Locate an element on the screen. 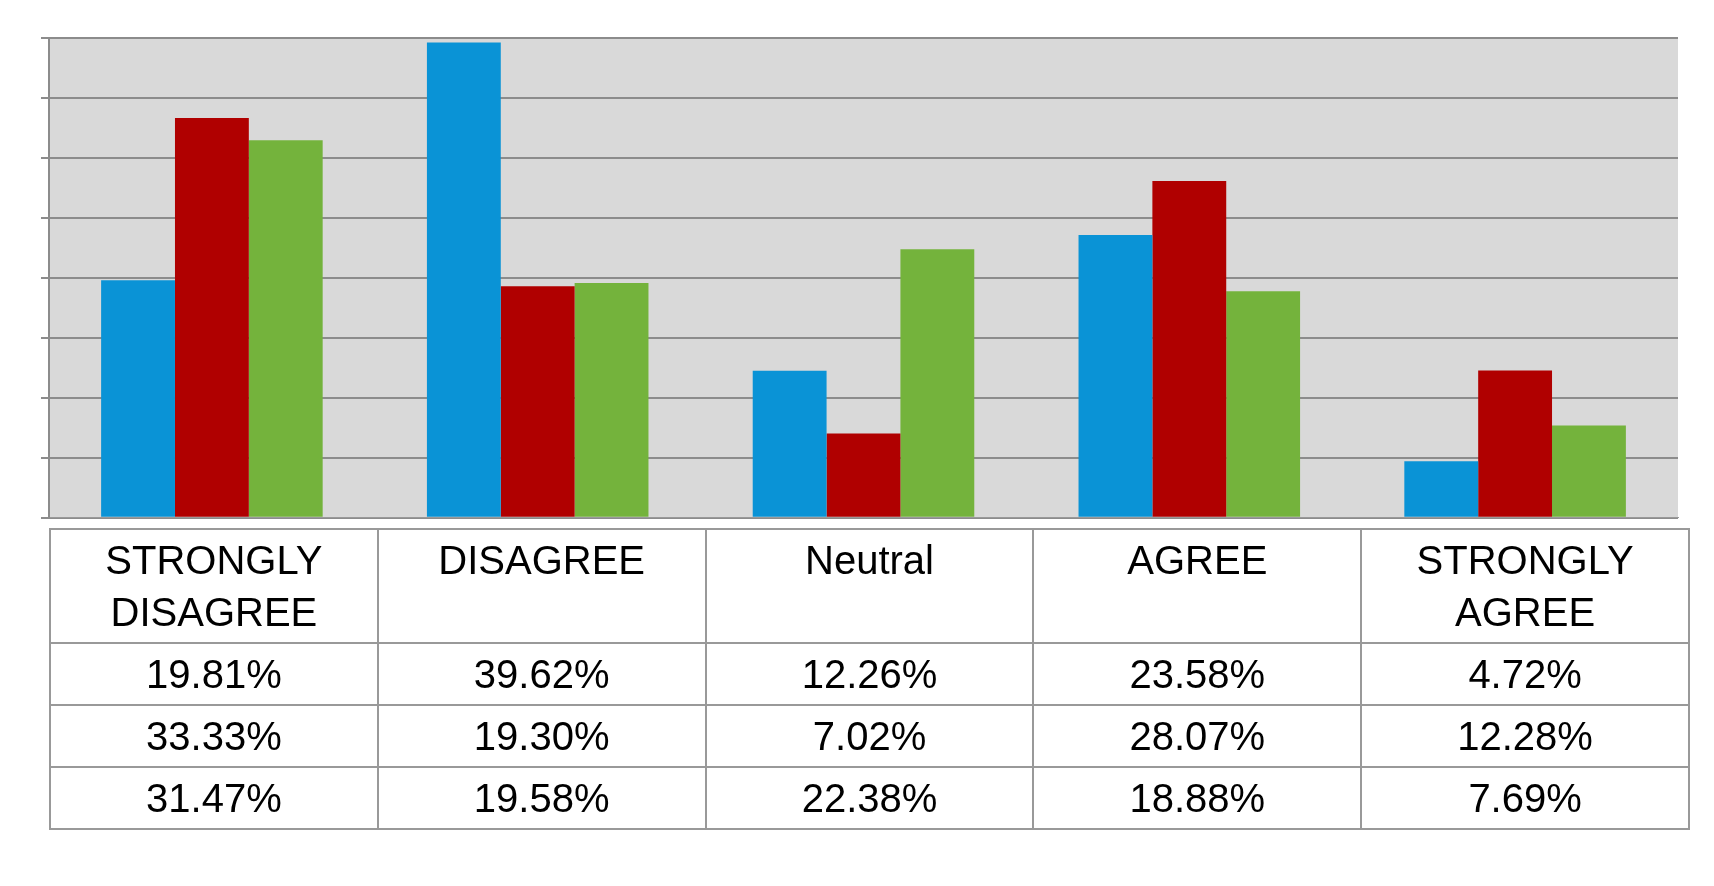 This screenshot has height=886, width=1714. data-label: 18.88% is located at coordinates (1197, 798).